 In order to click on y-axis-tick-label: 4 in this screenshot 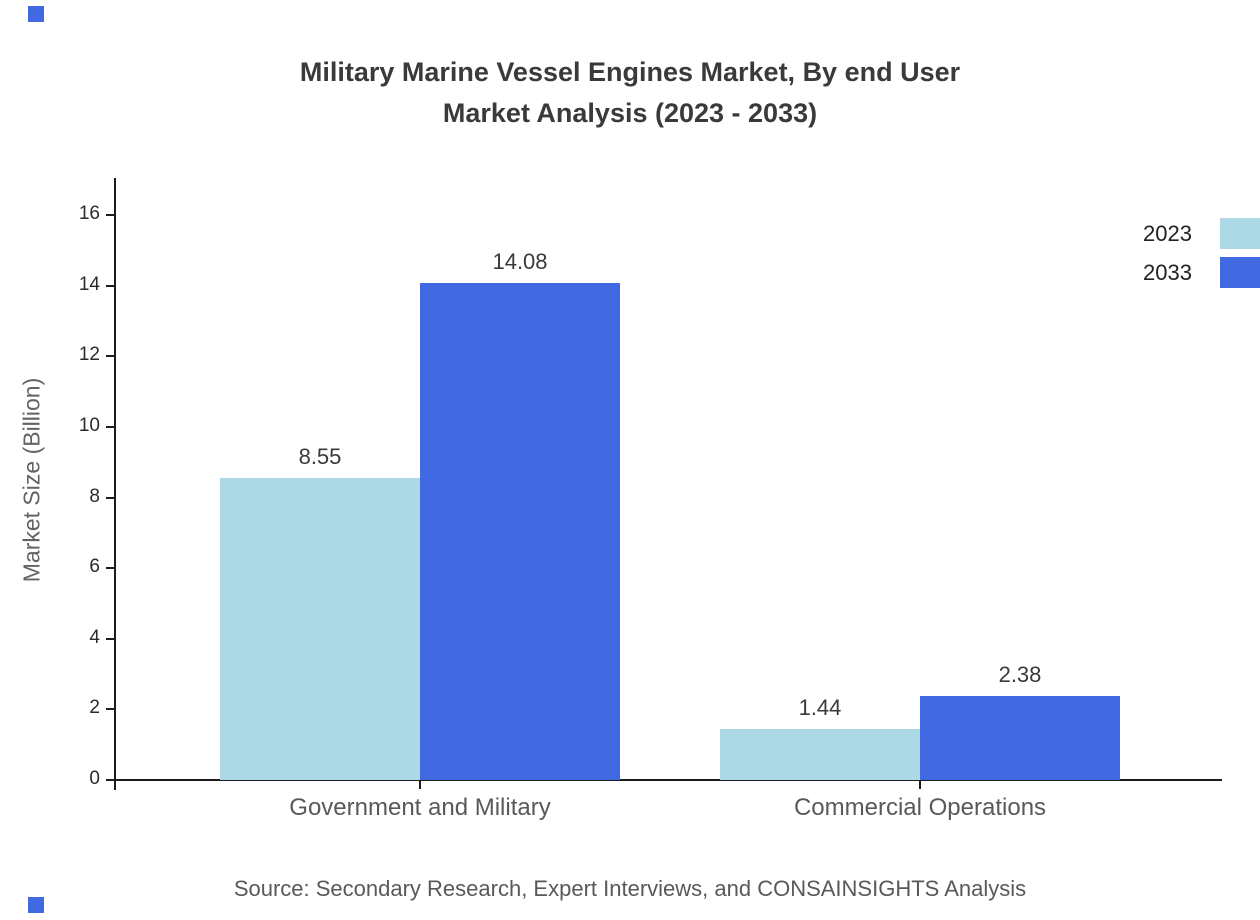, I will do `click(94, 637)`.